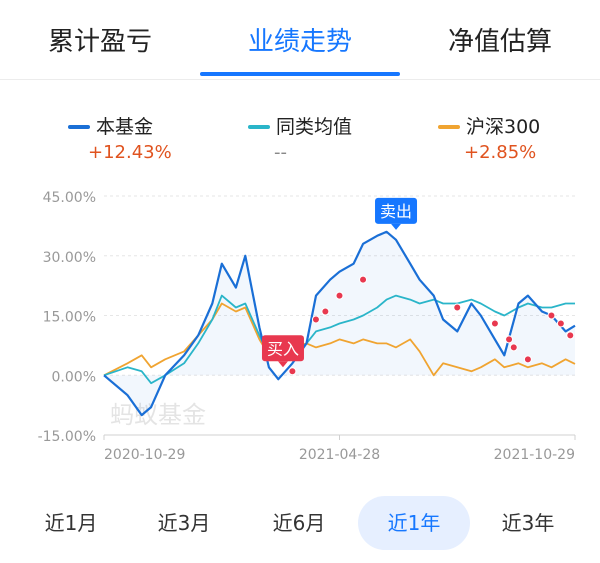 Image resolution: width=600 pixels, height=563 pixels. What do you see at coordinates (328, 142) in the screenshot?
I see `legend-peer: 同类均值 --` at bounding box center [328, 142].